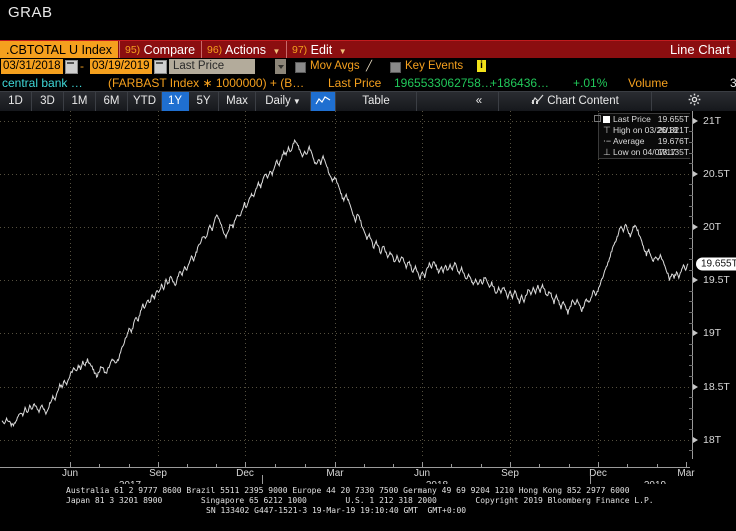  What do you see at coordinates (607, 152) in the screenshot?
I see `low-marker-icon: ⊥` at bounding box center [607, 152].